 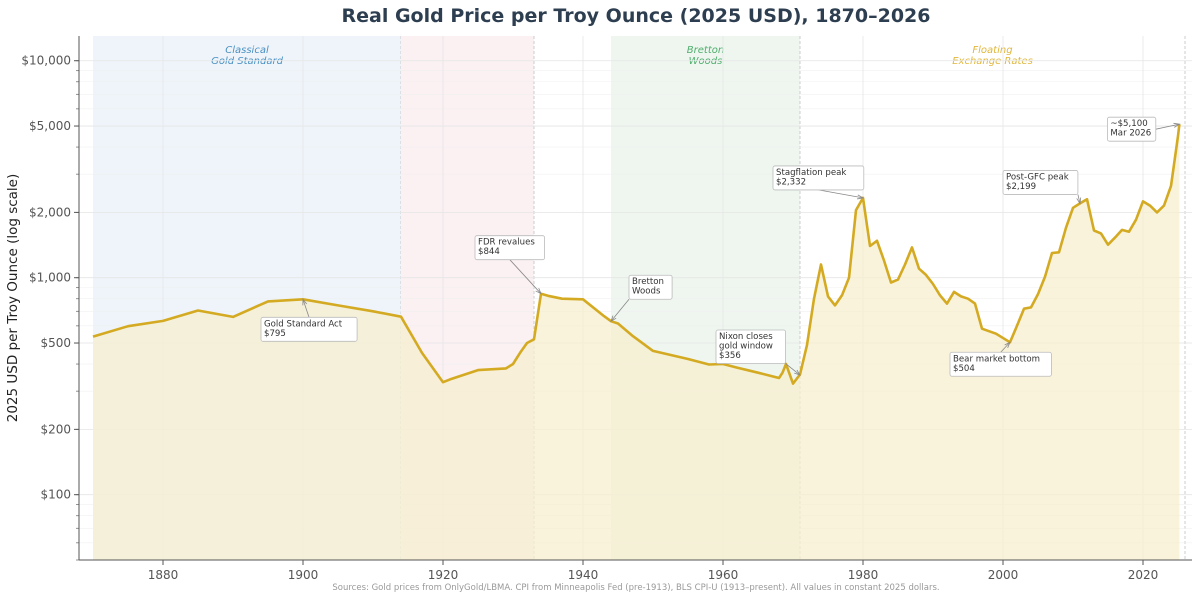 What do you see at coordinates (723, 575) in the screenshot?
I see `x-tick-label: 1960` at bounding box center [723, 575].